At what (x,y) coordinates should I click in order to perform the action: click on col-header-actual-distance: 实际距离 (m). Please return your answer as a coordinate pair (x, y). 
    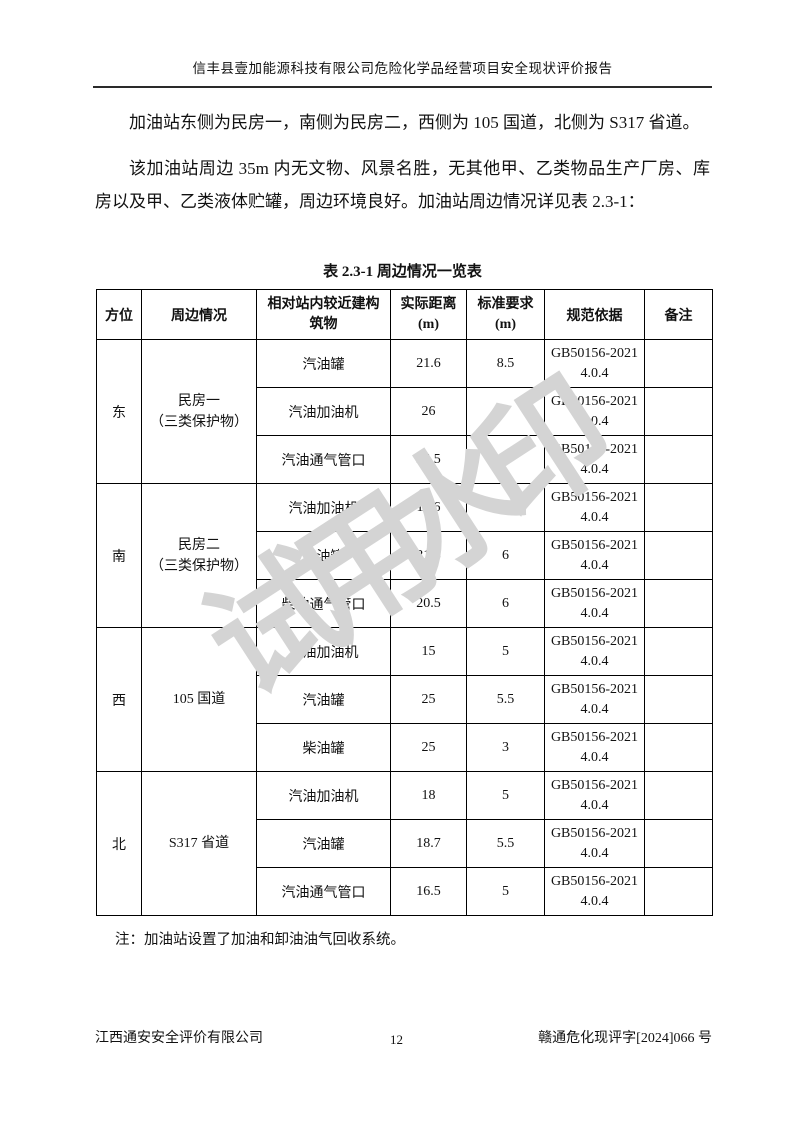
    Looking at the image, I should click on (428, 314).